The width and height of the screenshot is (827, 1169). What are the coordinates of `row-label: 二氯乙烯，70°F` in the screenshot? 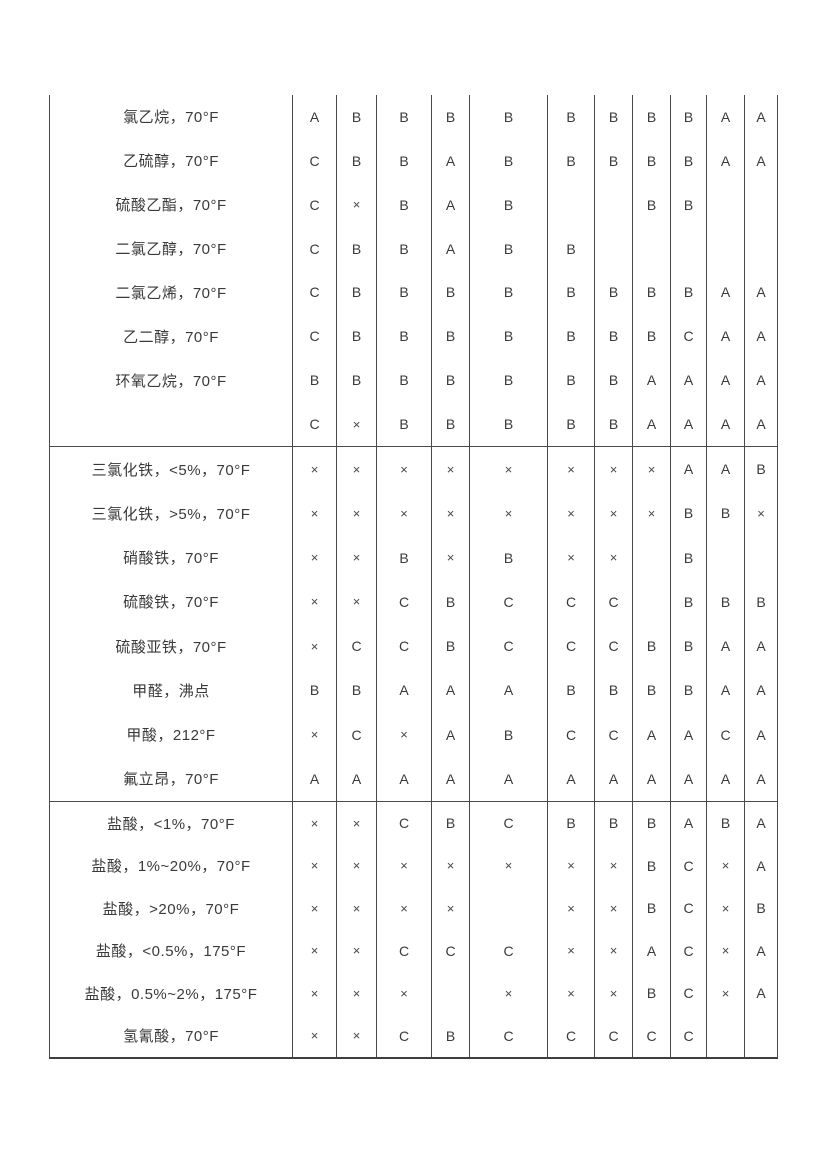 It's located at (171, 293).